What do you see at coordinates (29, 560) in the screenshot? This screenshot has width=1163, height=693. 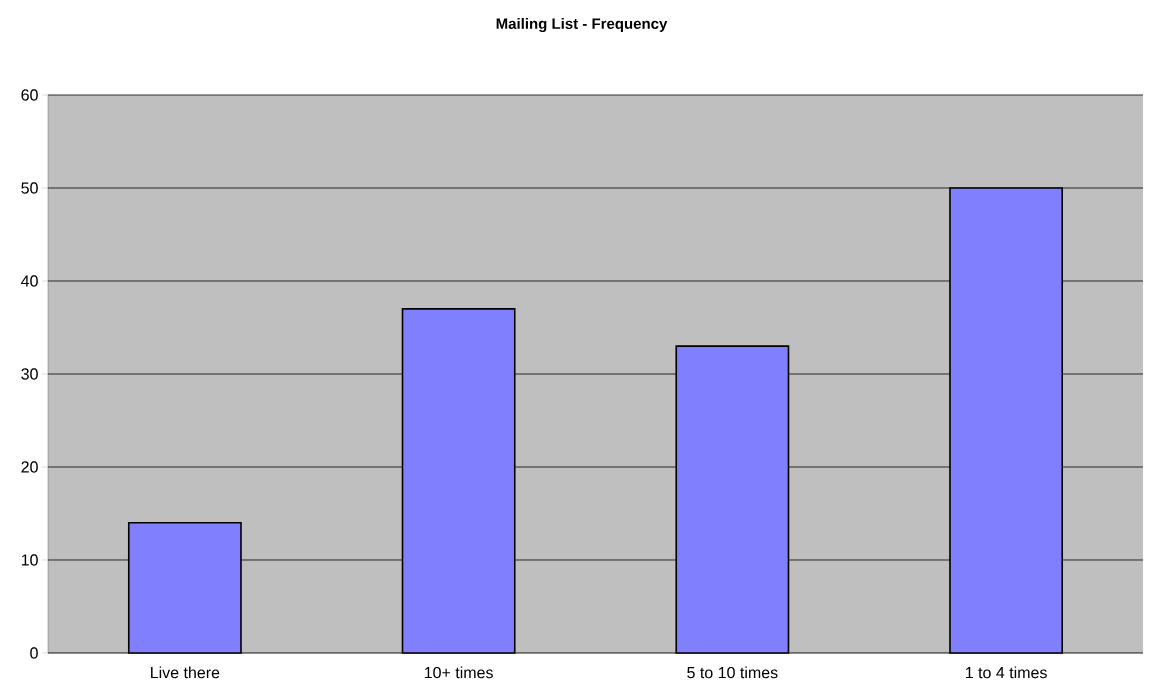 I see `y-tick-label: 10` at bounding box center [29, 560].